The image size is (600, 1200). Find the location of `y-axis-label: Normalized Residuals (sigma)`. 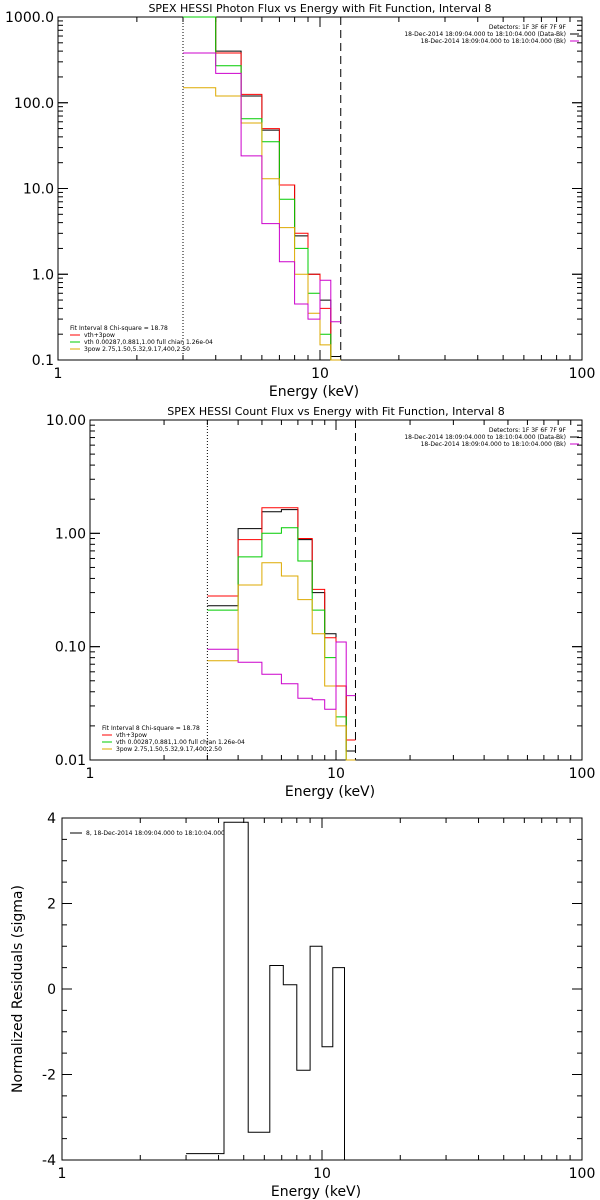

y-axis-label: Normalized Residuals (sigma) is located at coordinates (18, 989).